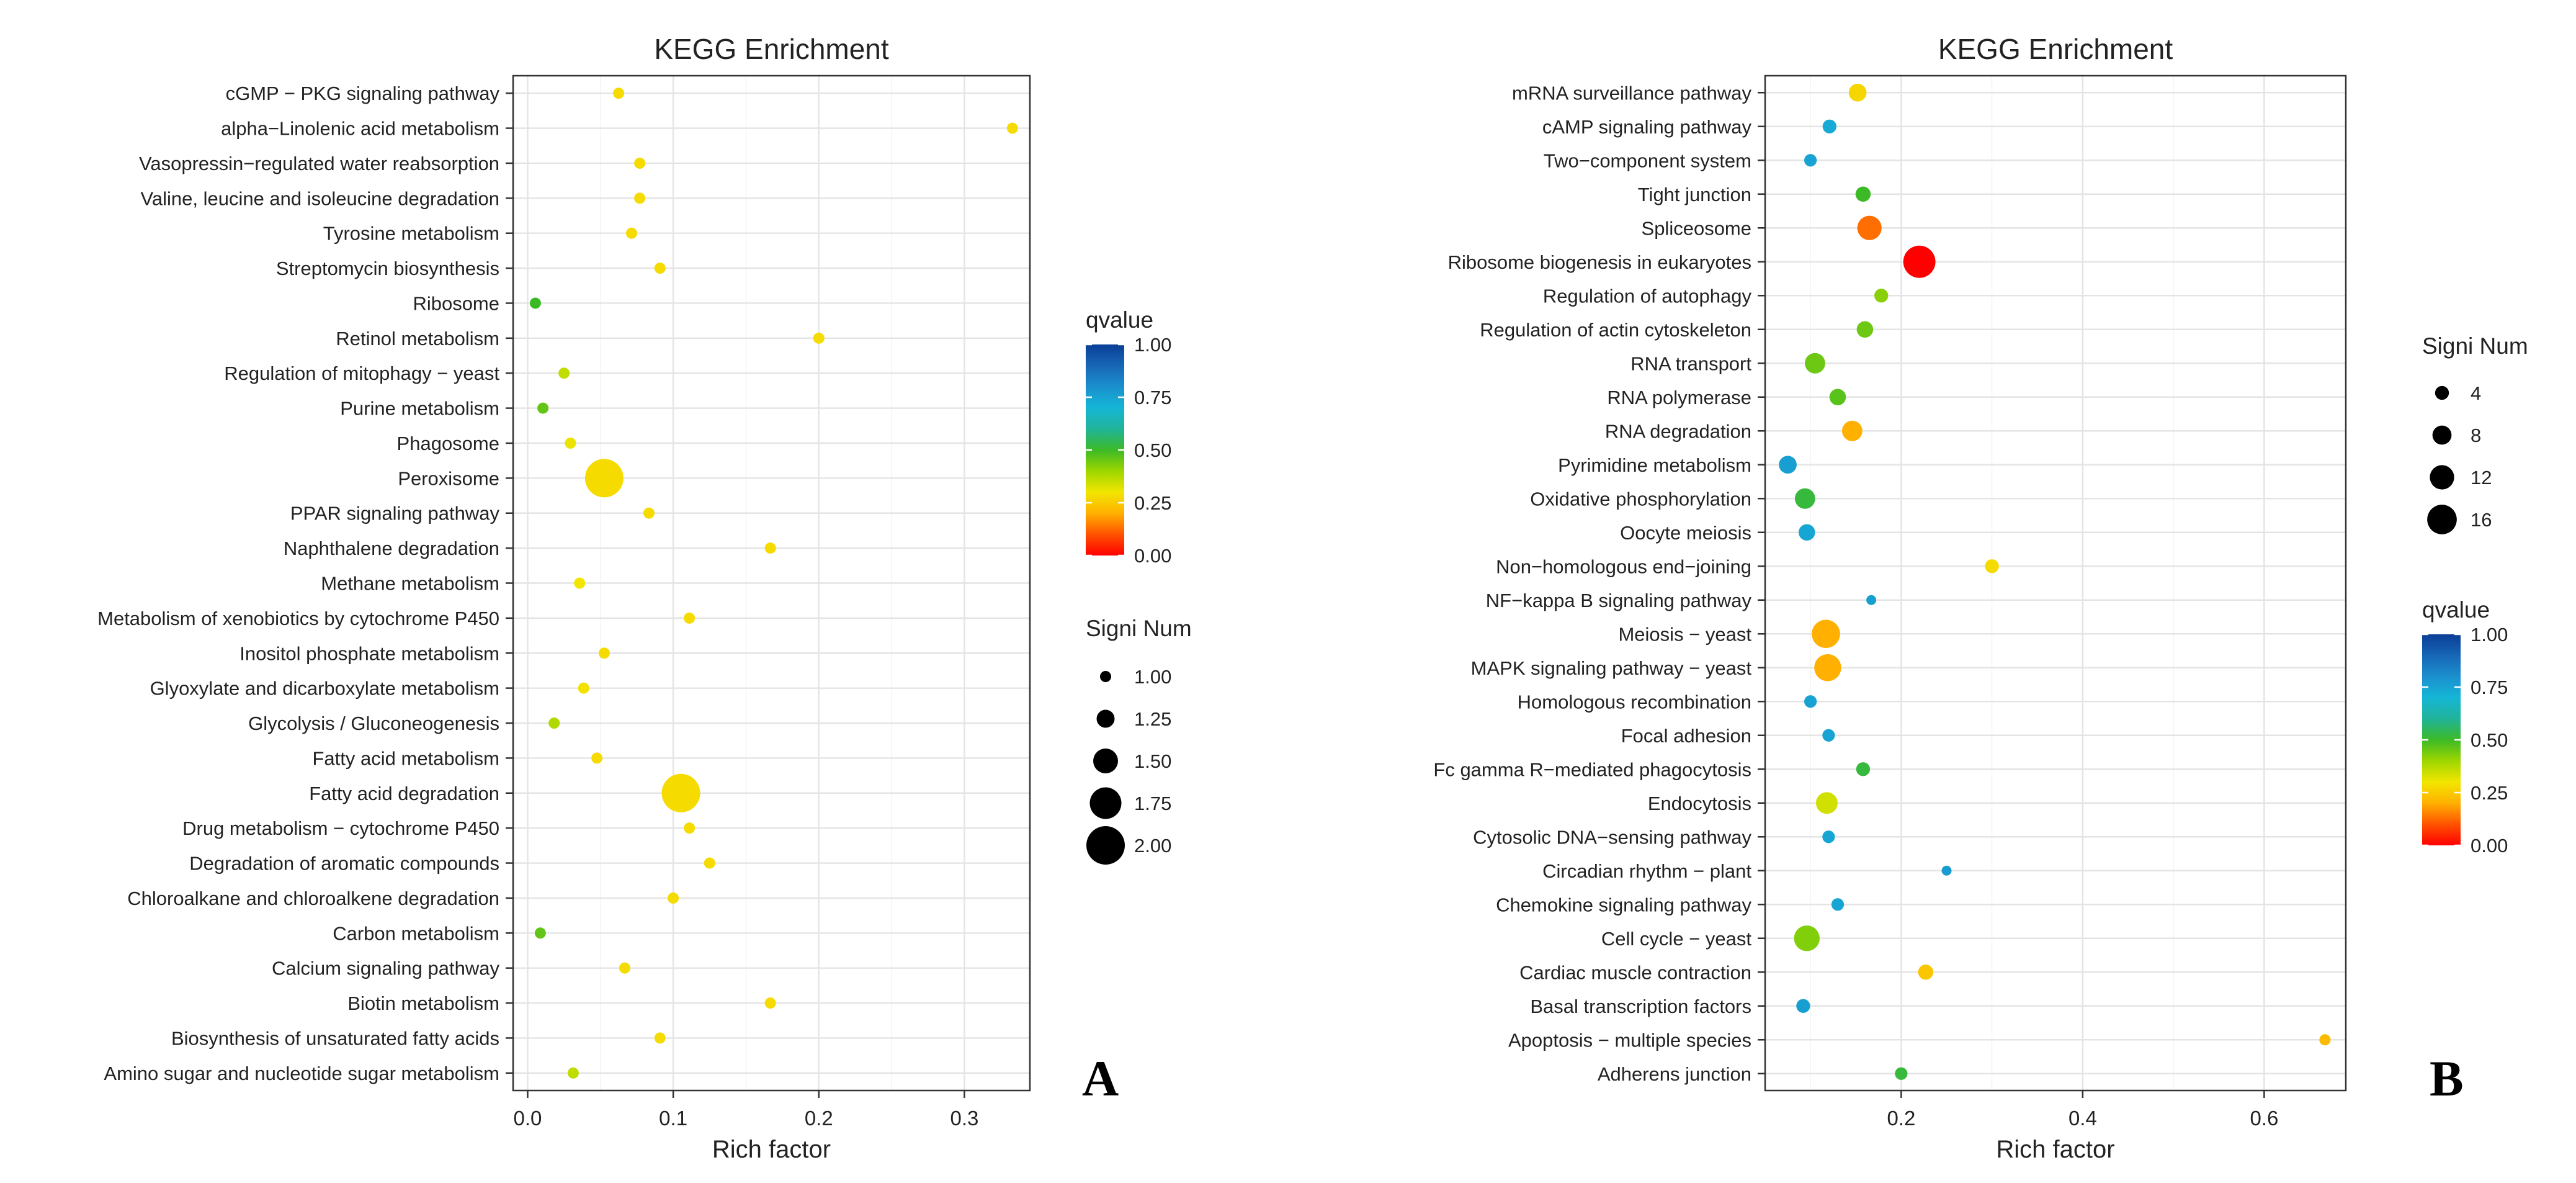 Image resolution: width=2576 pixels, height=1183 pixels. Describe the element at coordinates (1640, 1006) in the screenshot. I see `y-tick-label: Basal transcription factors` at that location.